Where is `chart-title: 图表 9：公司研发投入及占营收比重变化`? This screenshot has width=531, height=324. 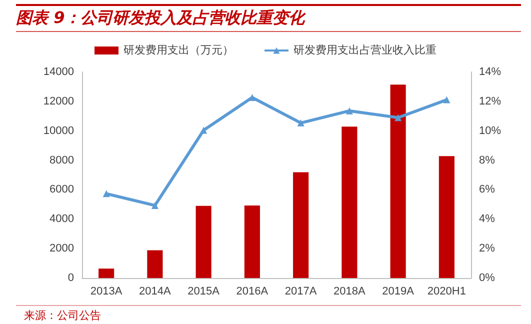
chart-title: 图表 9：公司研发投入及占营收比重变化 is located at coordinates (160, 18).